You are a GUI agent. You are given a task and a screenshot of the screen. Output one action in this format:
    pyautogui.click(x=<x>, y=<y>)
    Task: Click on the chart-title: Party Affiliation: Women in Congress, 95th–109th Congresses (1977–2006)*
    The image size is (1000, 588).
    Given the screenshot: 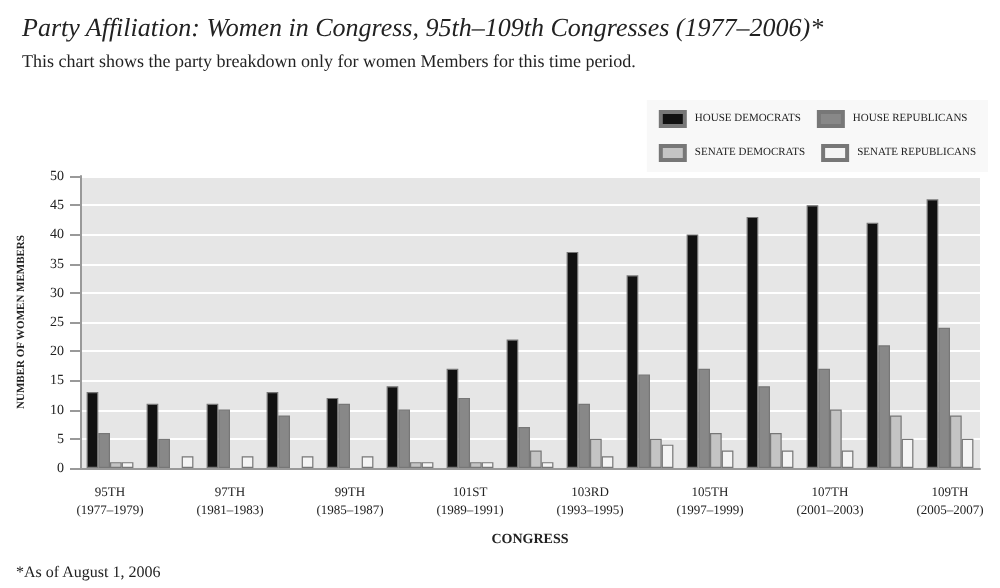 What is the action you would take?
    pyautogui.click(x=422, y=27)
    